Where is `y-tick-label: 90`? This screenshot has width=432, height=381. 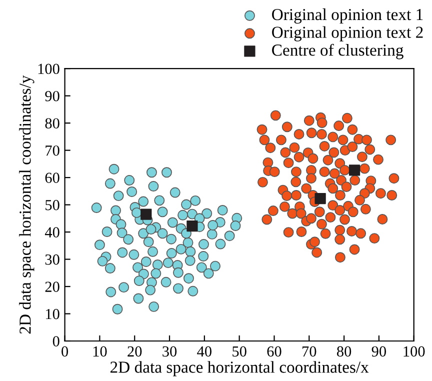 y-tick-label: 90 is located at coordinates (52, 96).